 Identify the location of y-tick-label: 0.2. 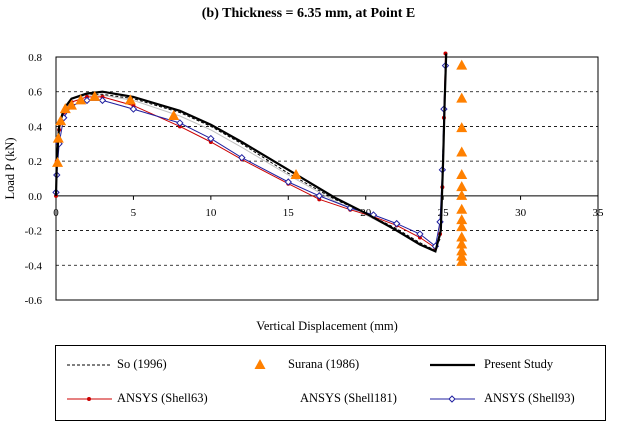
(35, 162).